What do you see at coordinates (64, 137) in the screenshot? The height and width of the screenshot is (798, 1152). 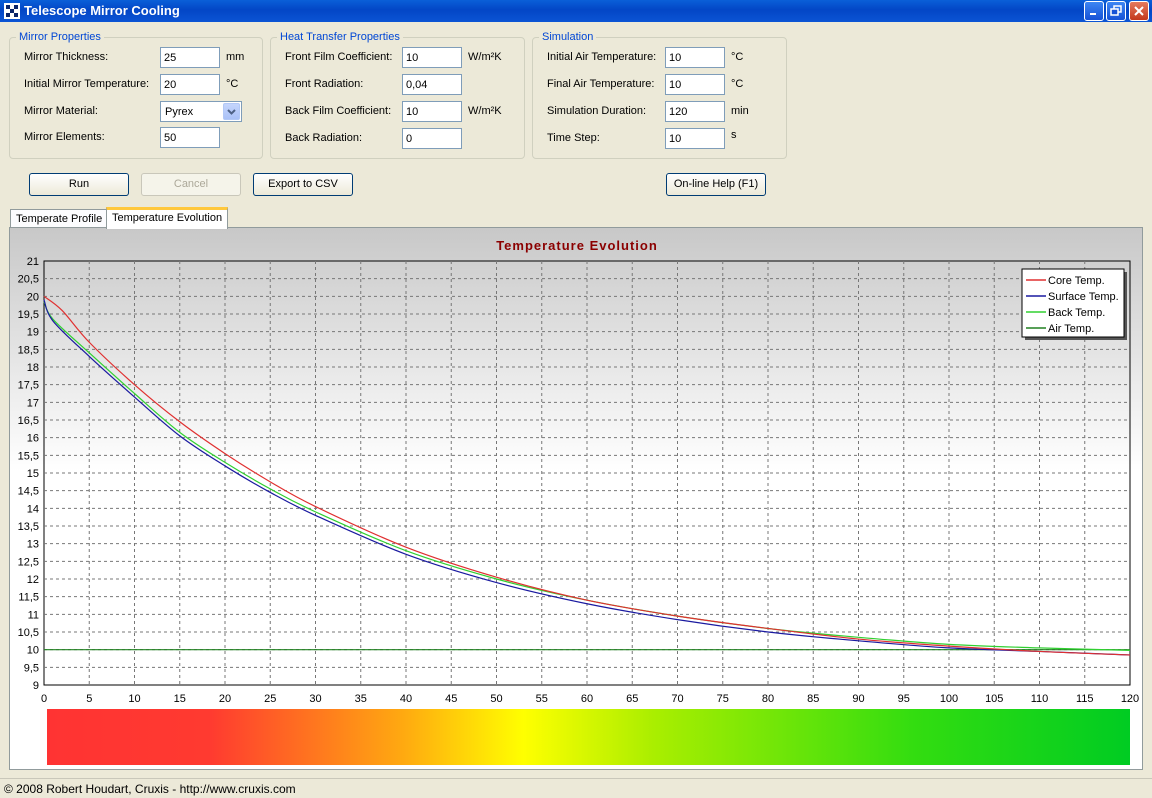 I see `mirror-elements-label: Mirror Elements:` at bounding box center [64, 137].